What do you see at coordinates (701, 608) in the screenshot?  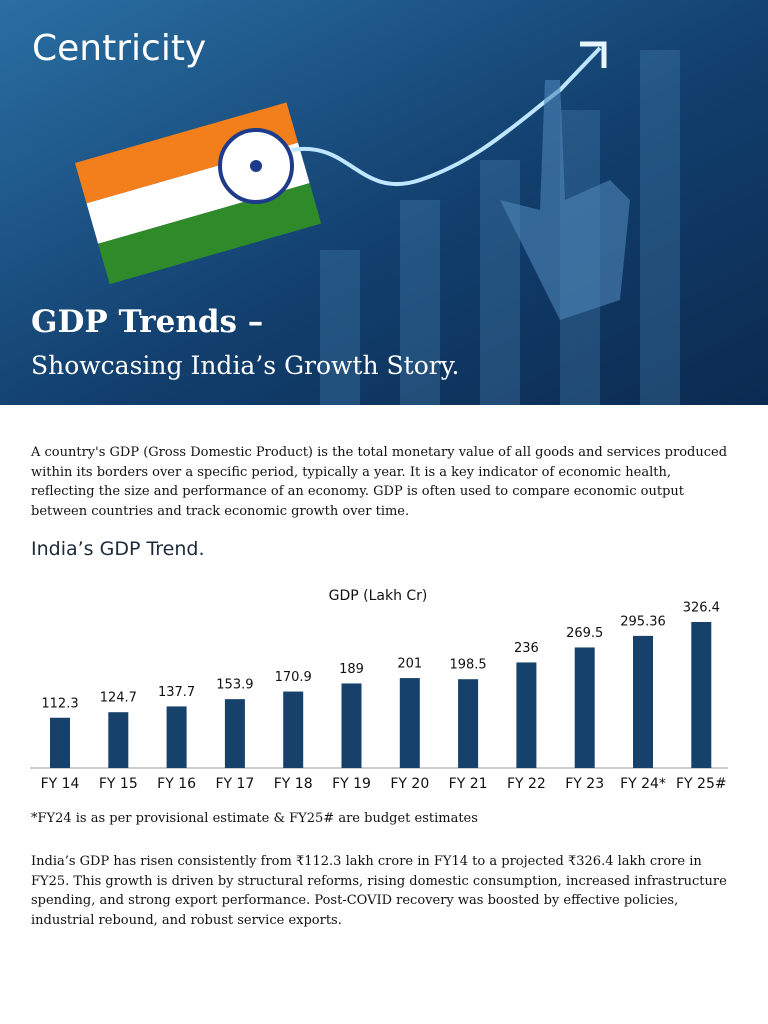 I see `value-label: 326.4` at bounding box center [701, 608].